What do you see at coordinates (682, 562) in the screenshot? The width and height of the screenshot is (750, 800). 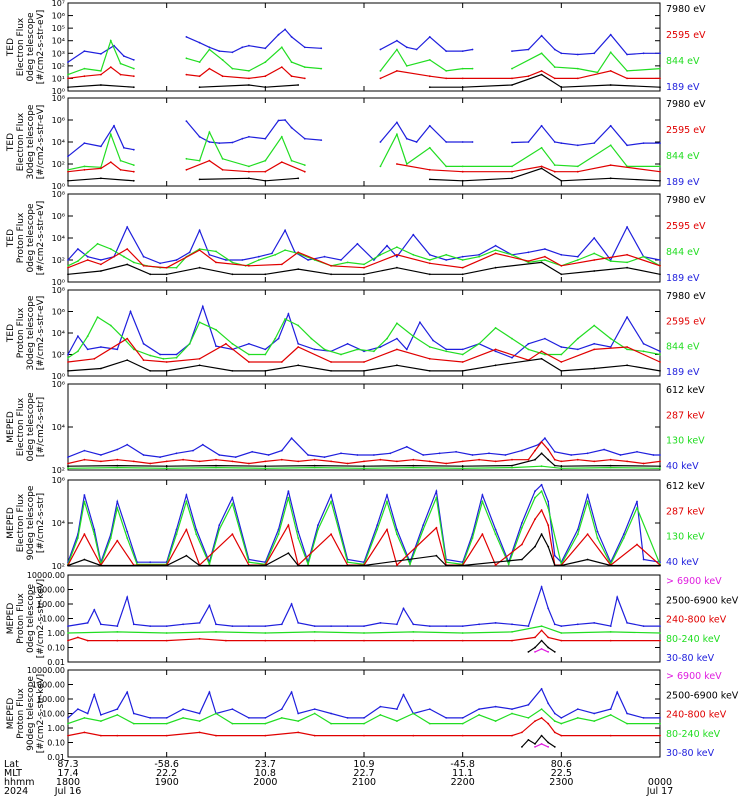 I see `legend-entry: 40 keV` at bounding box center [682, 562].